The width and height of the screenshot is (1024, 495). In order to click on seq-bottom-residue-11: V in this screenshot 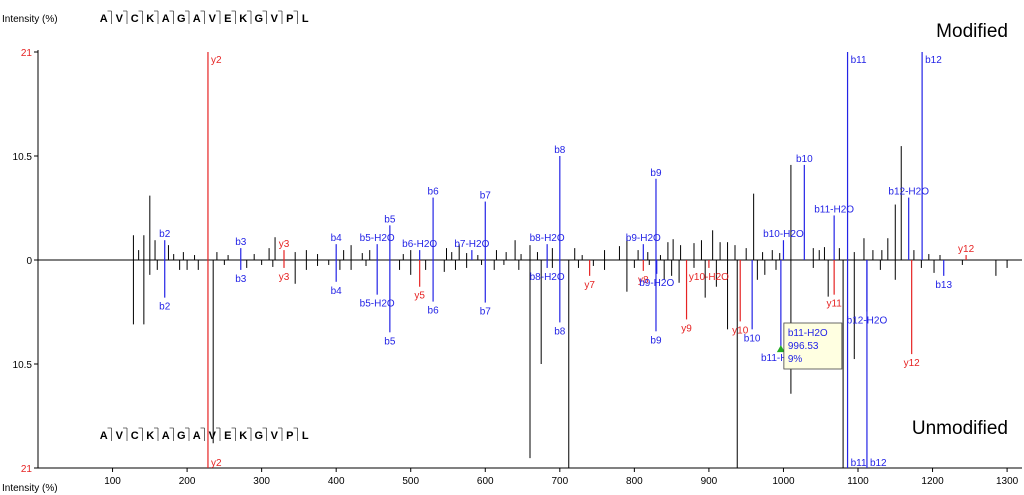, I will do `click(275, 436)`.